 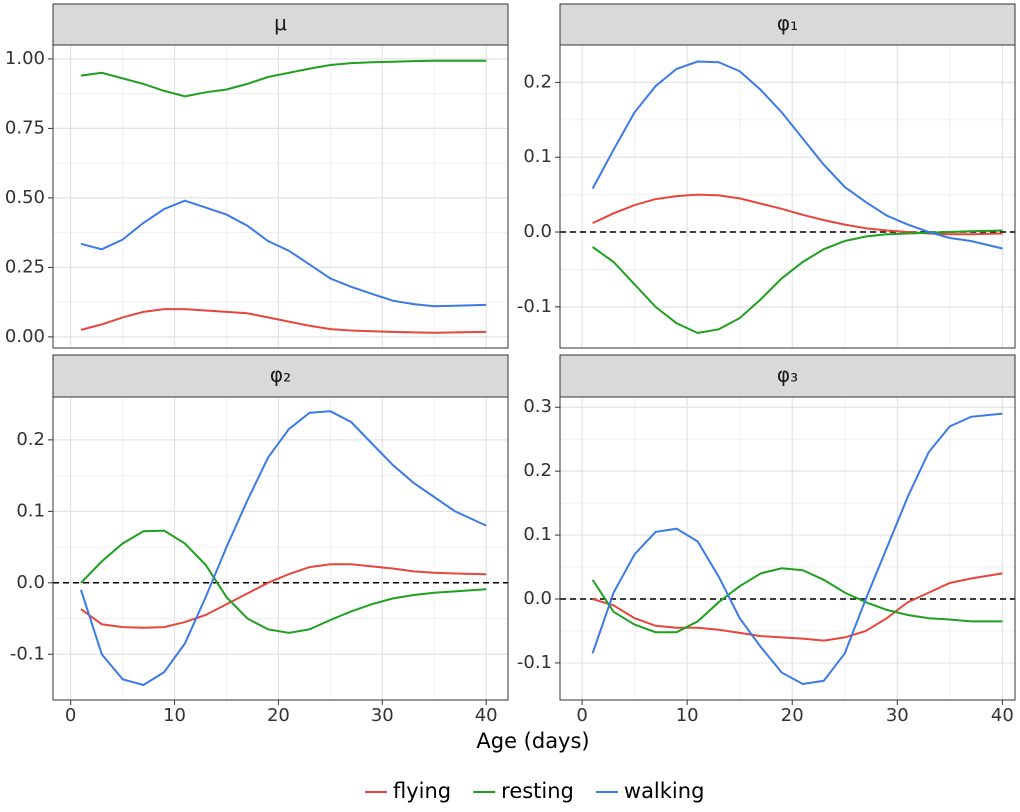 What do you see at coordinates (664, 791) in the screenshot?
I see `legend-label: walking` at bounding box center [664, 791].